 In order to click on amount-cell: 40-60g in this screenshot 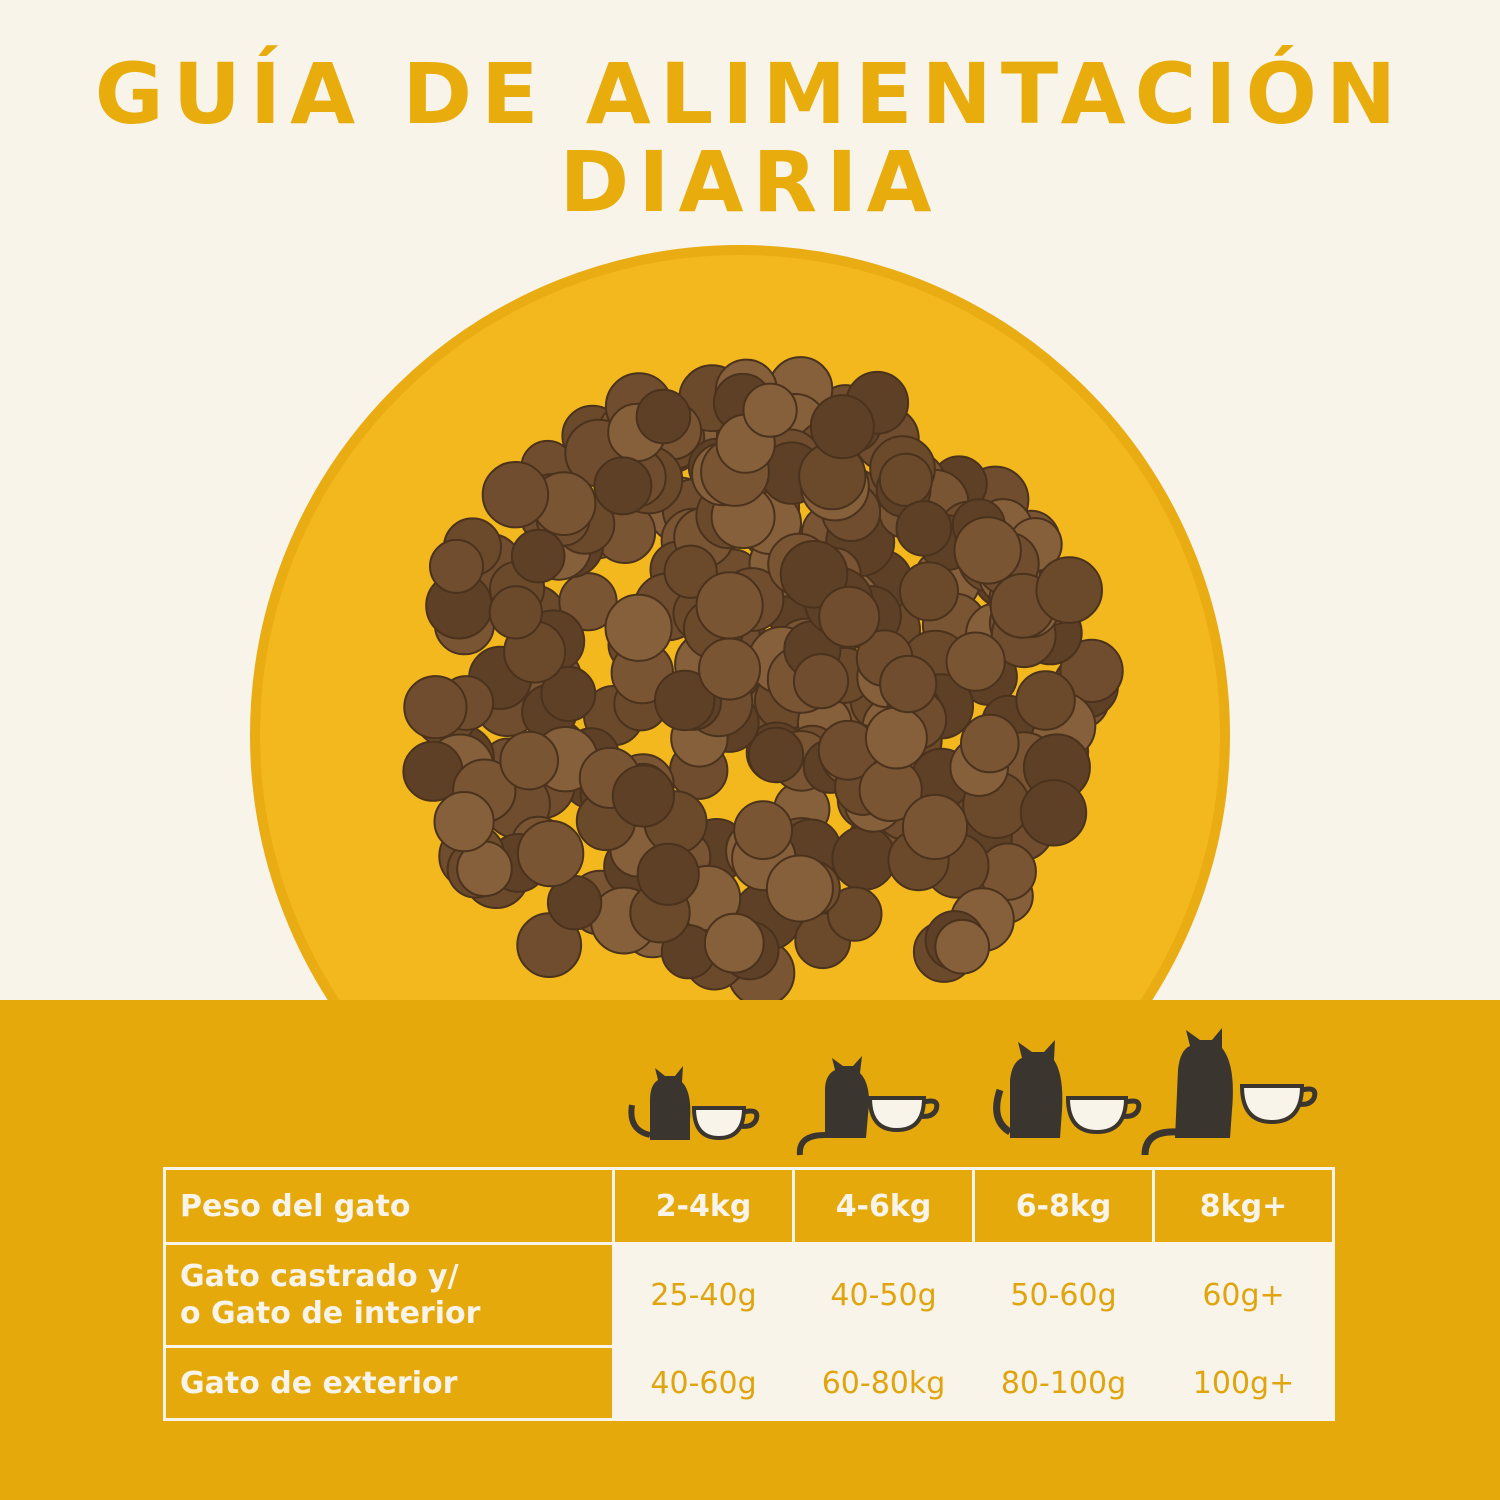, I will do `click(703, 1383)`.